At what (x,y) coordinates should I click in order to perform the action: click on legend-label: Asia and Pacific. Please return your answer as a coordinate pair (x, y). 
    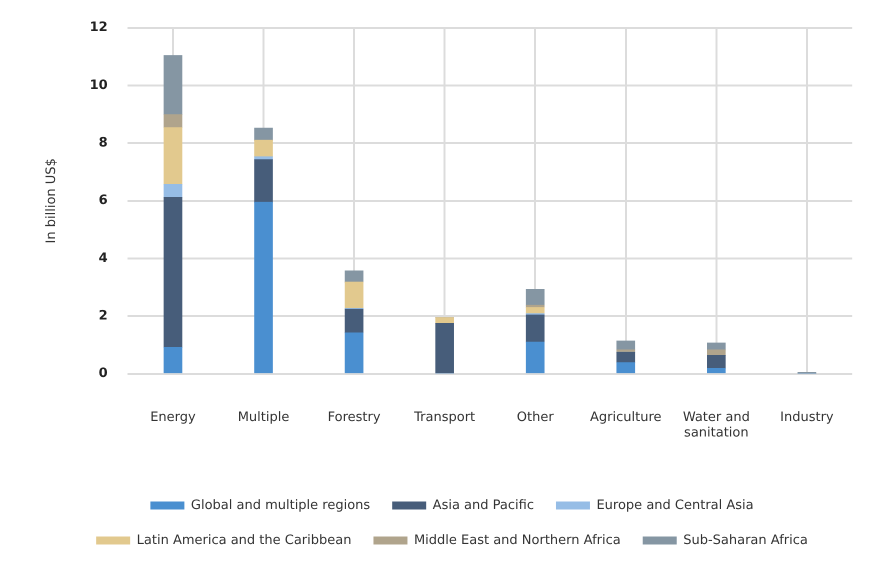
    Looking at the image, I should click on (483, 505).